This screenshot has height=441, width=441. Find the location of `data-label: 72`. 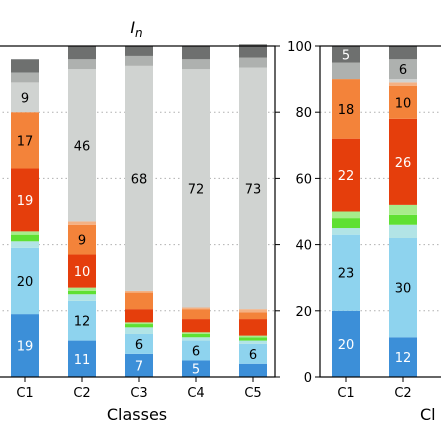

data-label: 72 is located at coordinates (196, 189).